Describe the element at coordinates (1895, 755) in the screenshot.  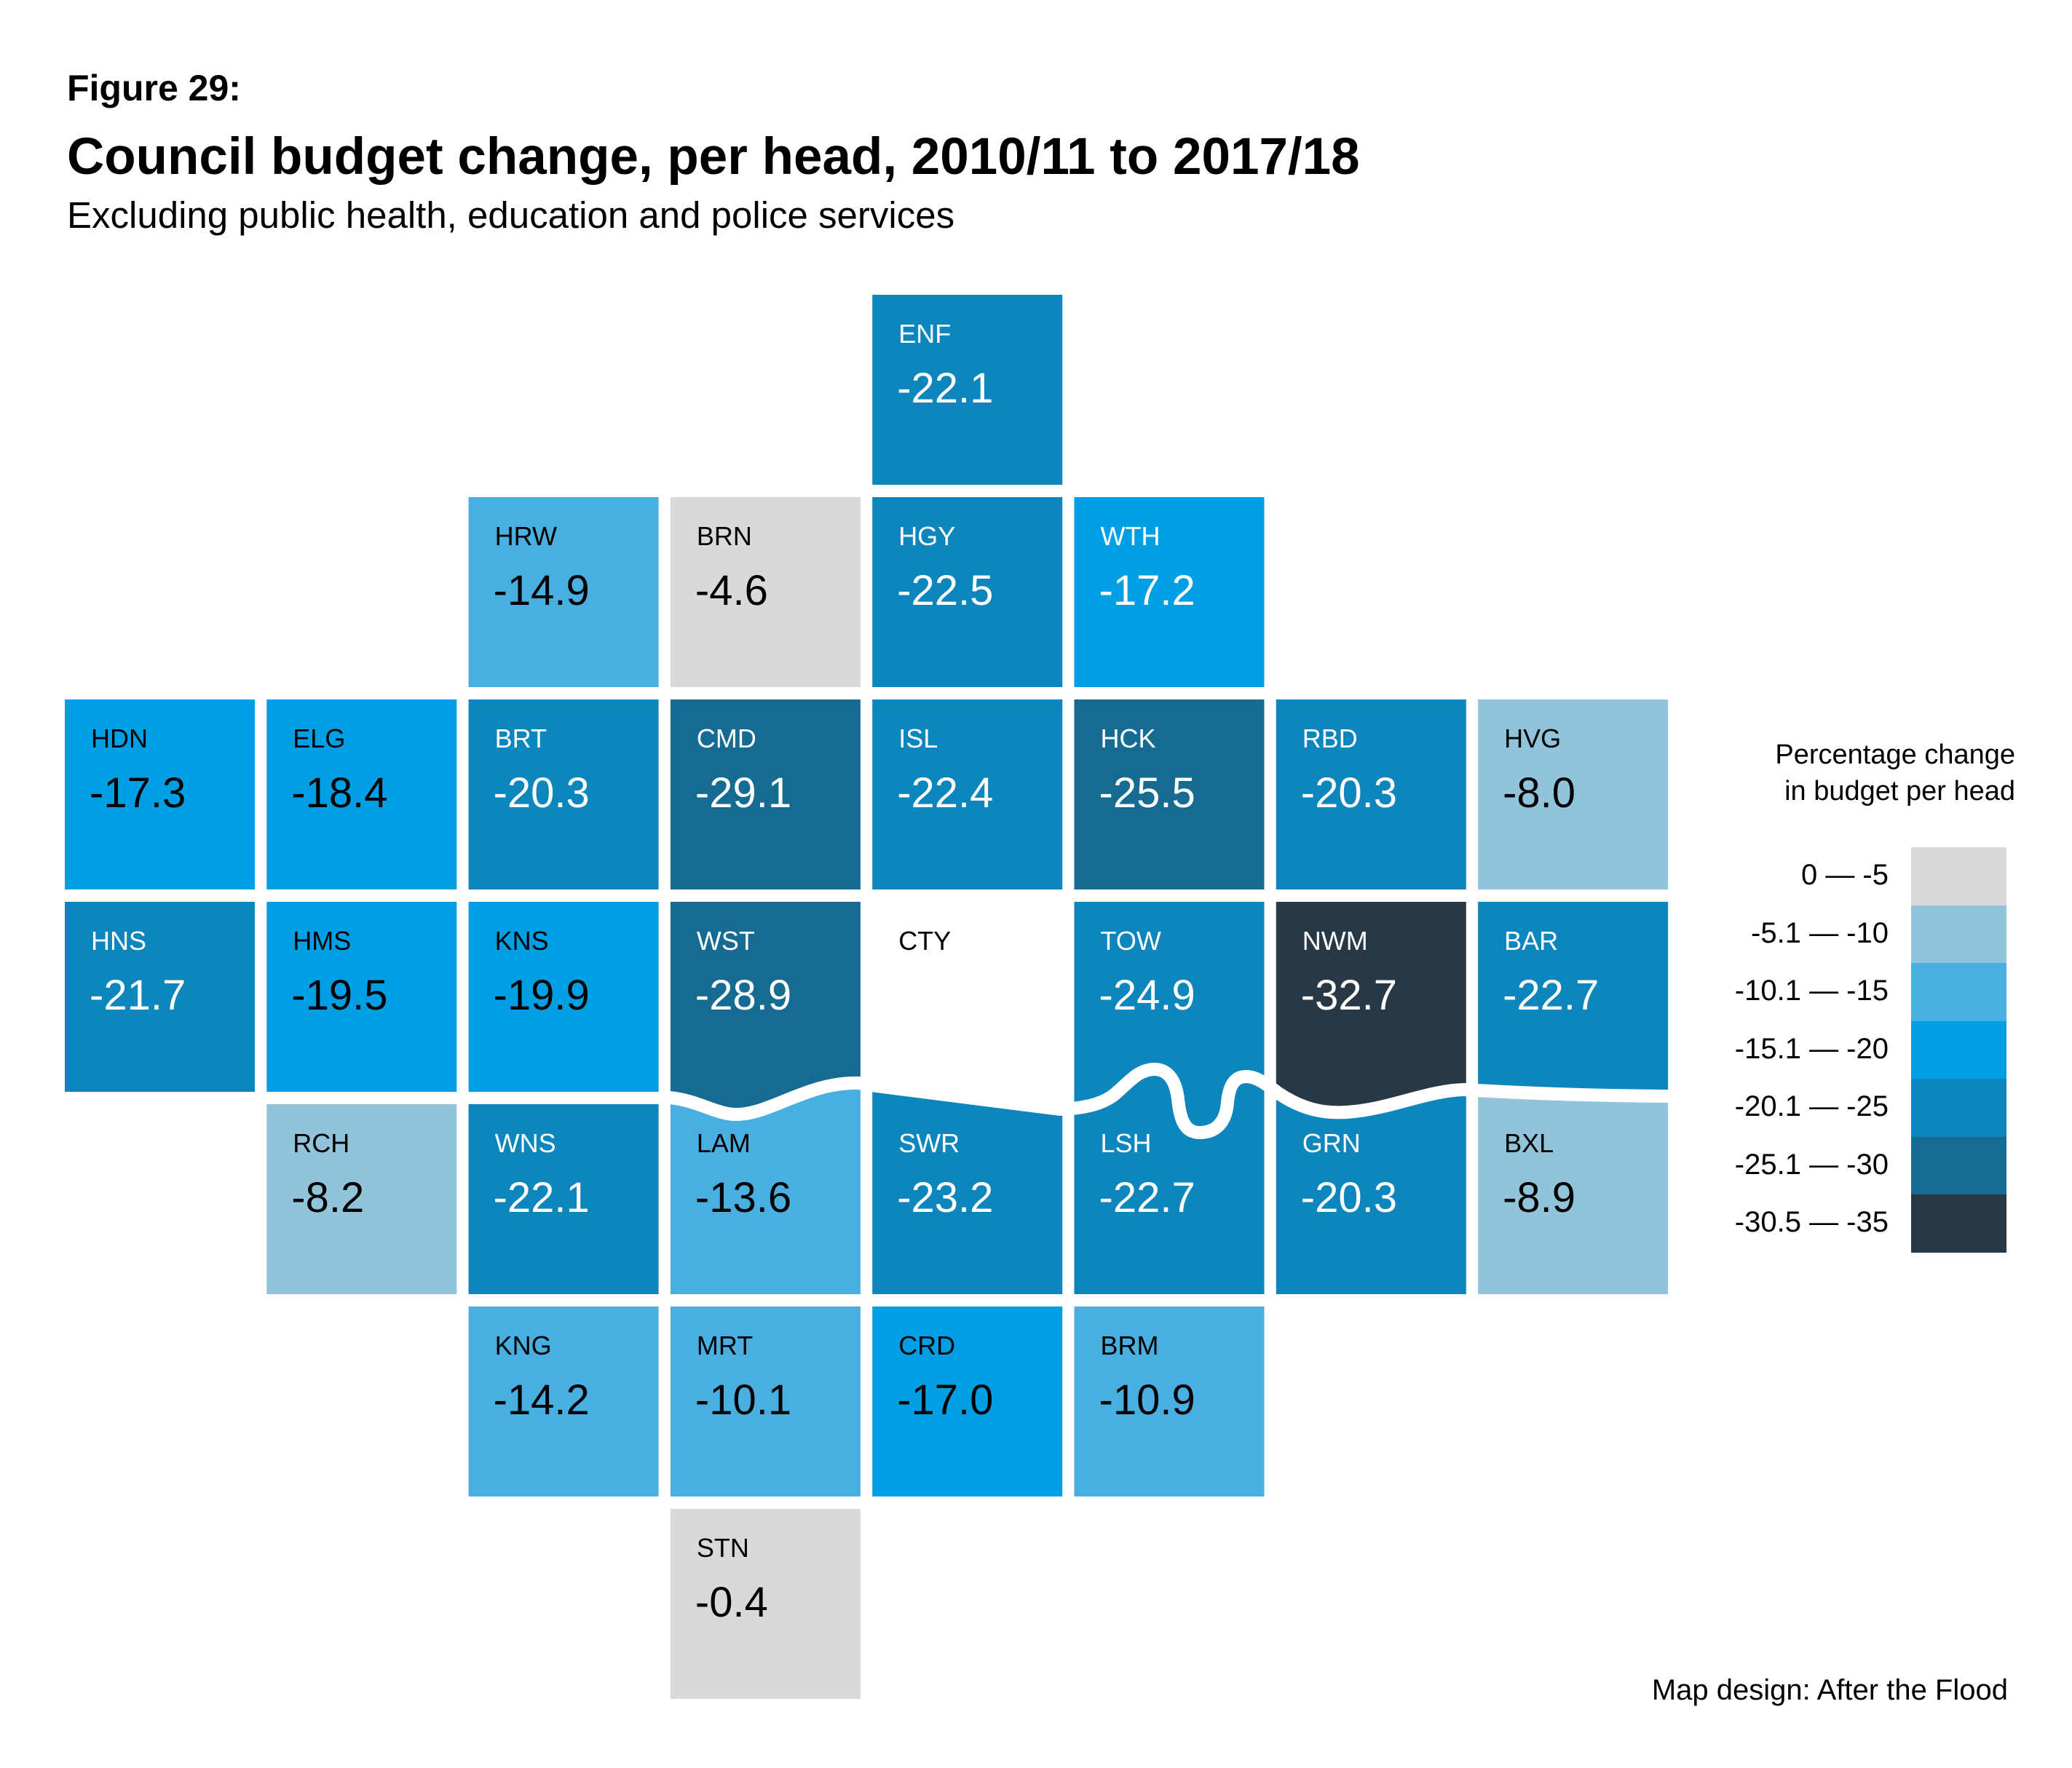
I see `legend-title-line1: Percentage change` at that location.